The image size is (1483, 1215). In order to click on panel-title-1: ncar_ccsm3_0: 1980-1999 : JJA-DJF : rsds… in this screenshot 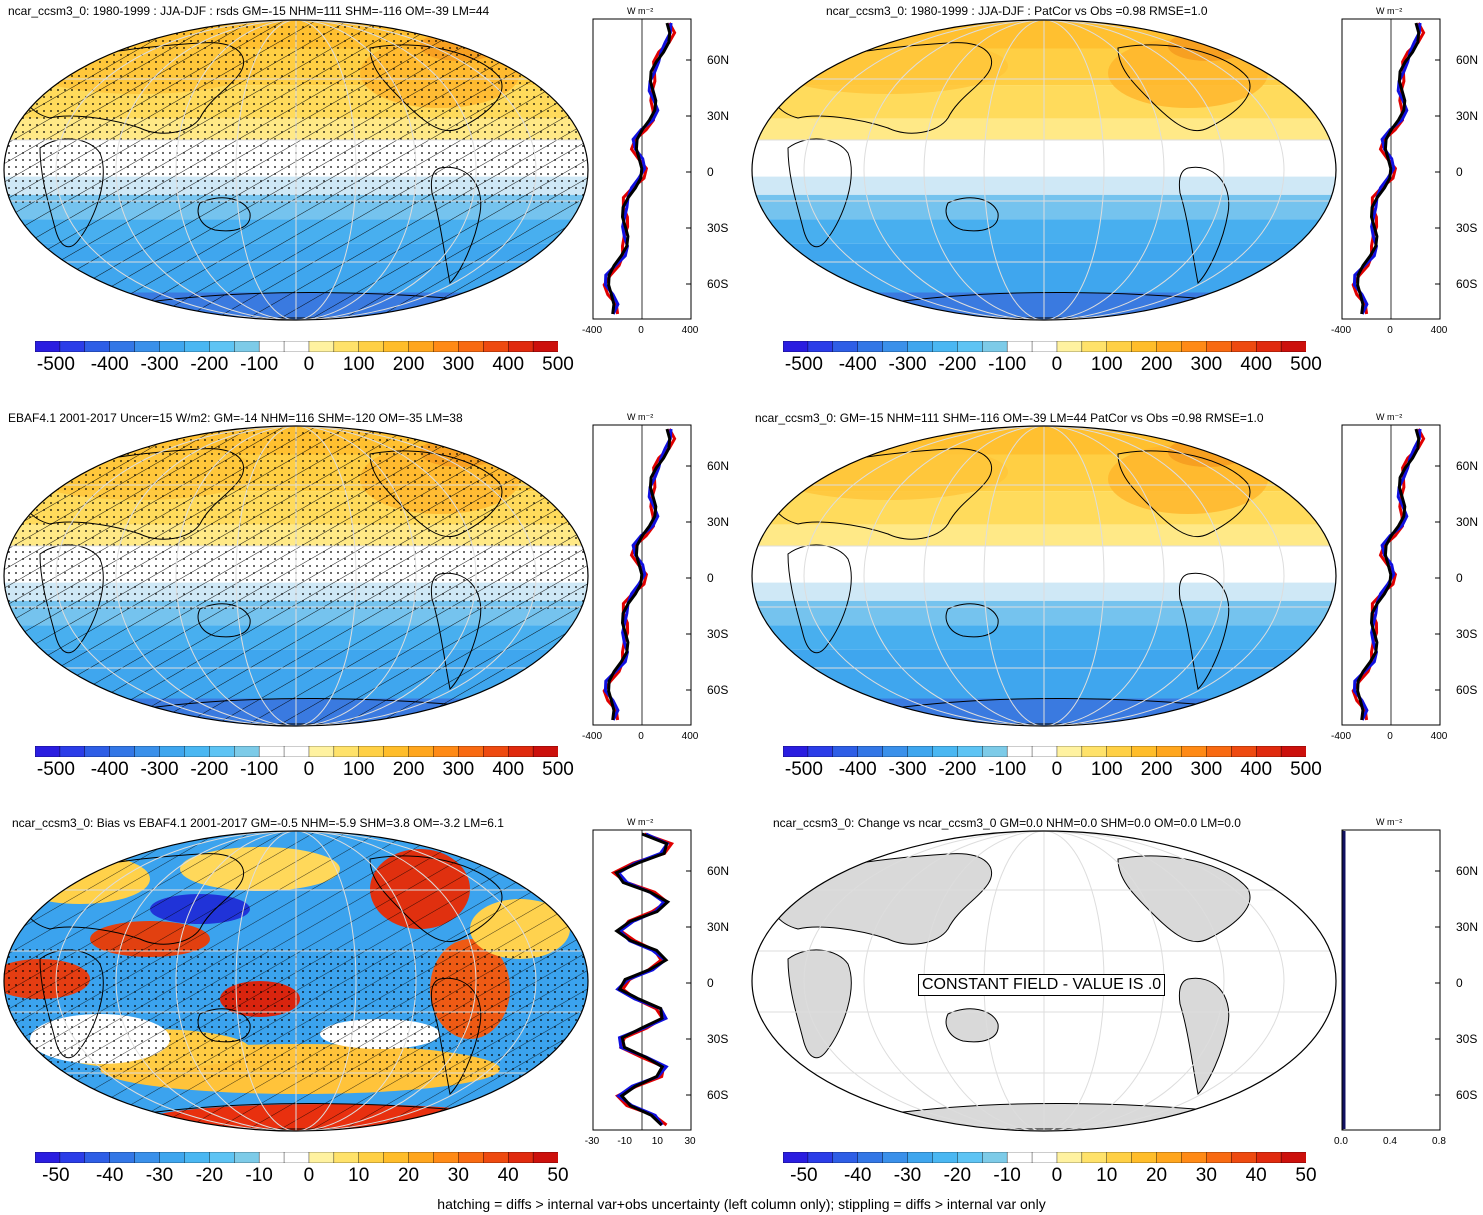, I will do `click(249, 11)`.